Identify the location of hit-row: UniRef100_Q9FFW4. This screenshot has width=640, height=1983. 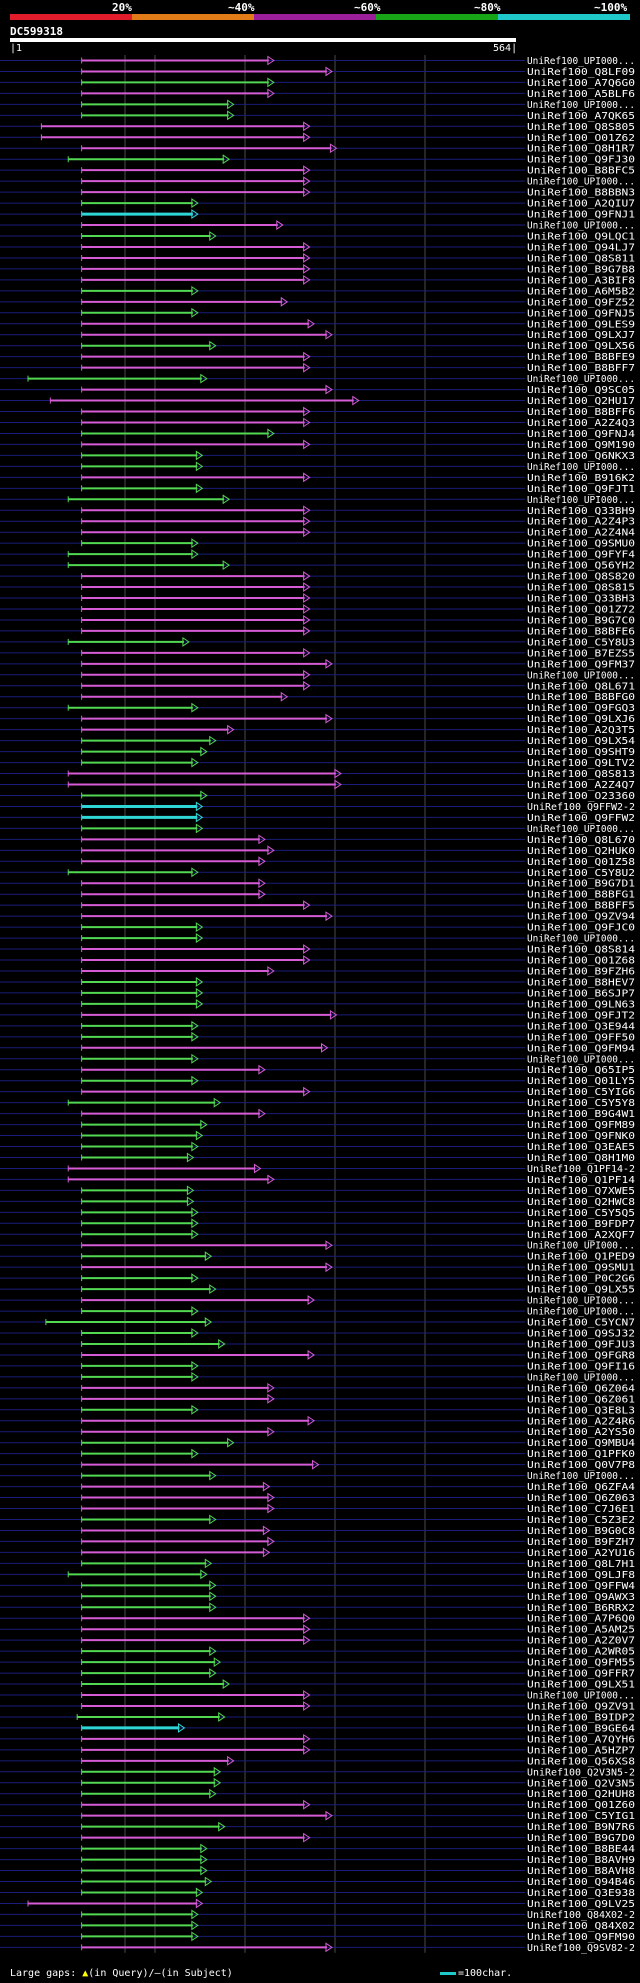
(317, 1586).